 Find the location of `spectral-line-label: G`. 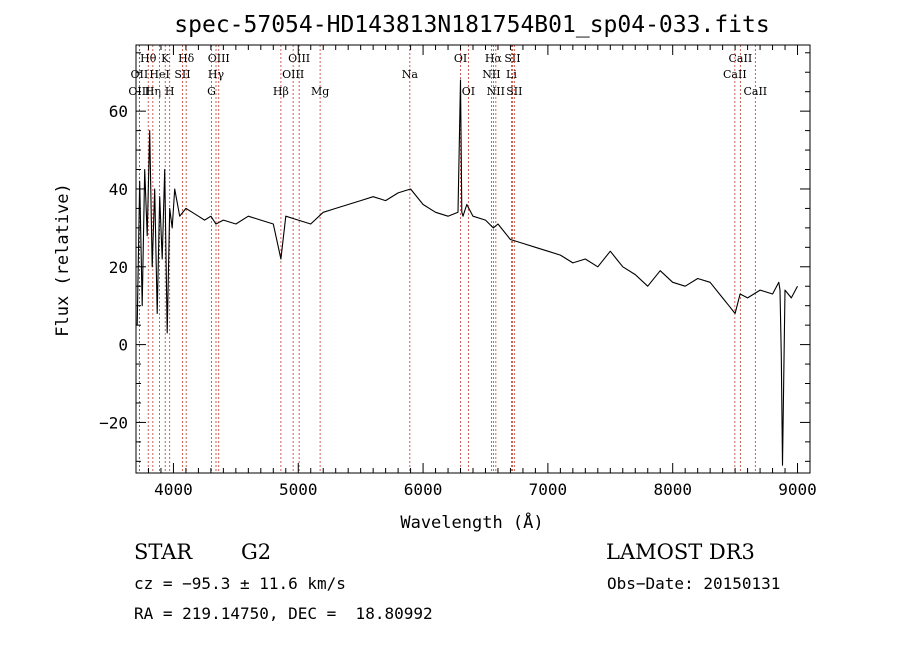

spectral-line-label: G is located at coordinates (211, 91).